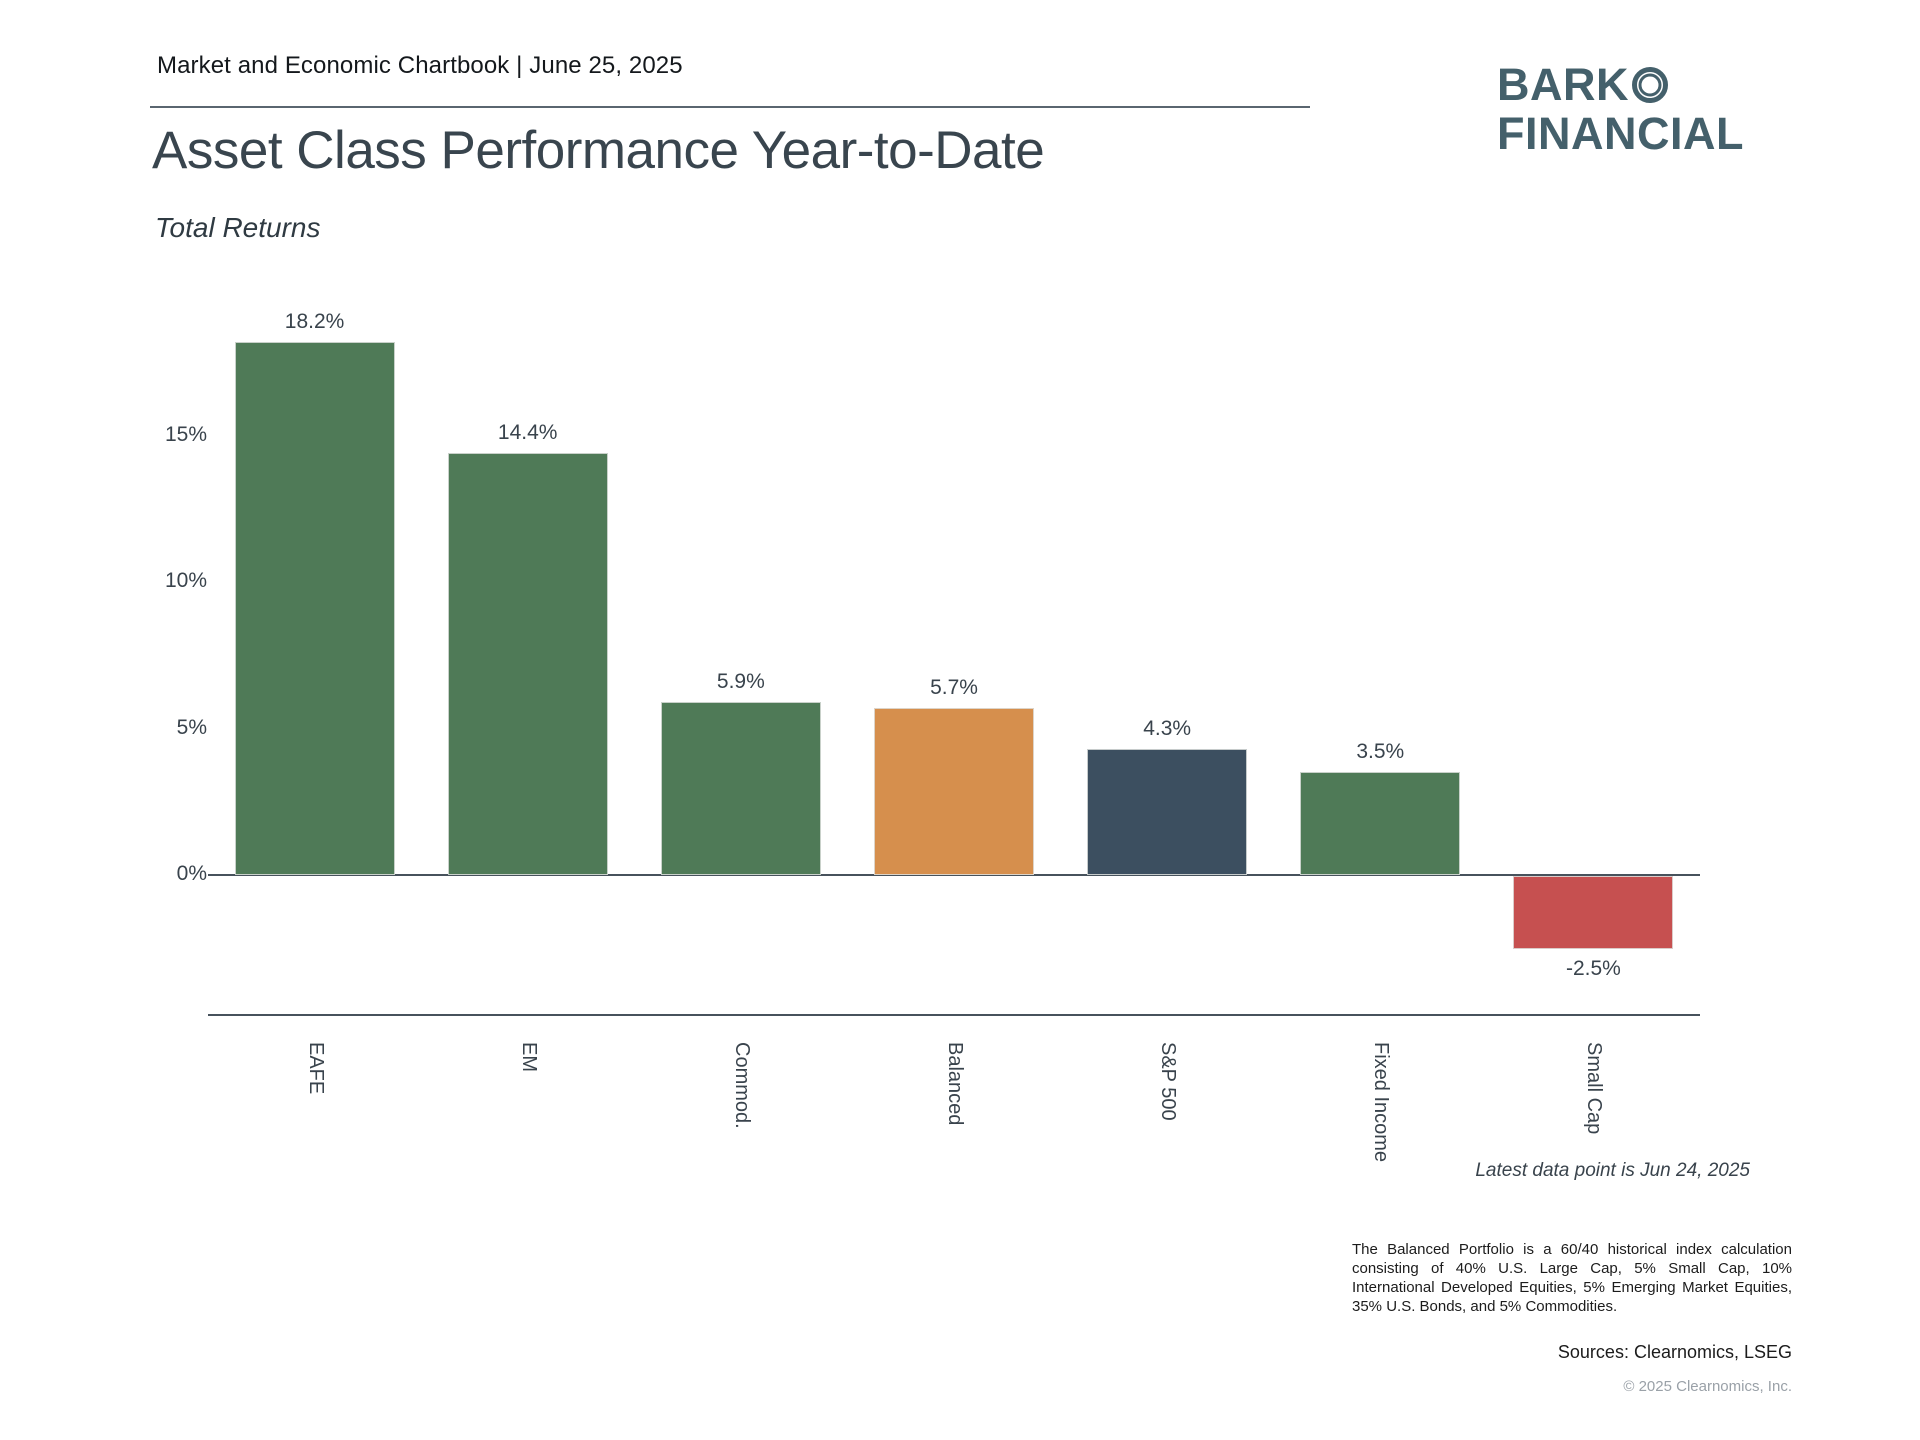 The width and height of the screenshot is (1920, 1440). What do you see at coordinates (315, 1068) in the screenshot?
I see `x-axis-category-label: EAFE` at bounding box center [315, 1068].